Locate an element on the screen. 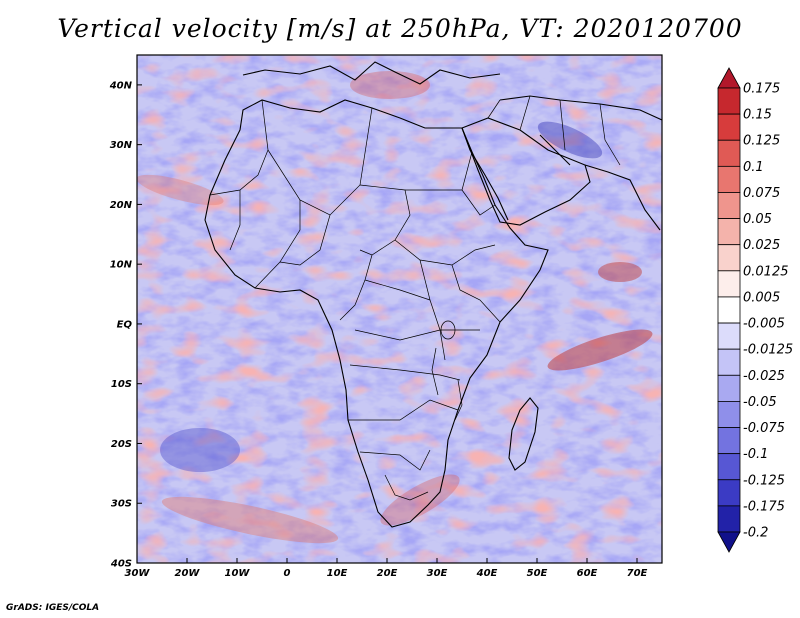 The image size is (800, 618). colorbar-label: -0.1 is located at coordinates (755, 454).